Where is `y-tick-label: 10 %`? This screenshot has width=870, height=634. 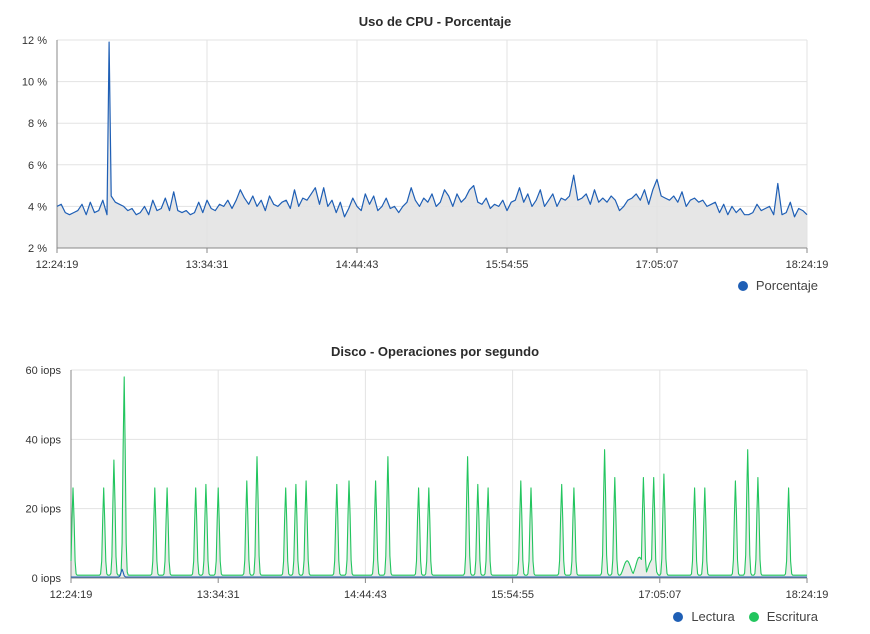
y-tick-label: 10 % is located at coordinates (34, 83).